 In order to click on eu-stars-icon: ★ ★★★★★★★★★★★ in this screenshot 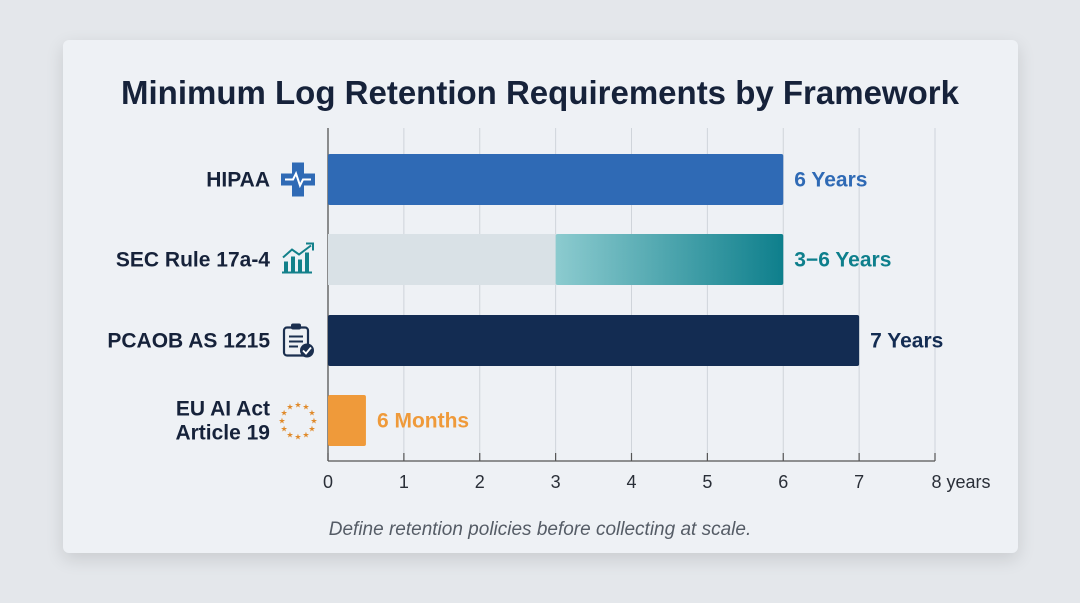, I will do `click(297, 421)`.